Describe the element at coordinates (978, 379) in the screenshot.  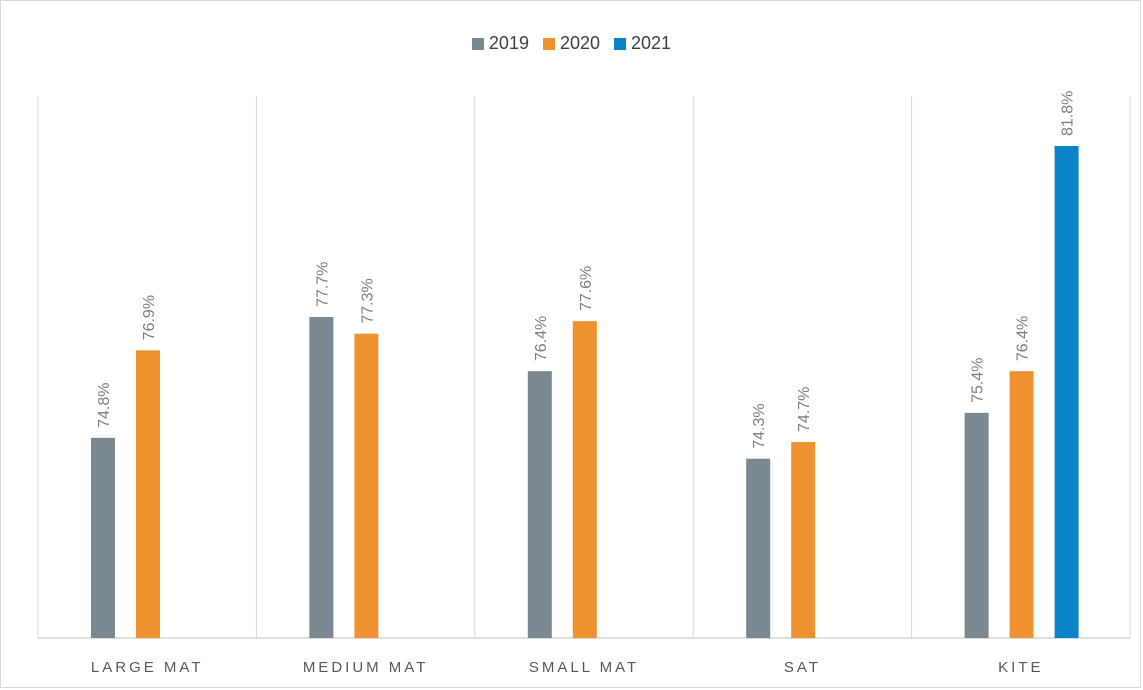
I see `data-label-2019-4: 75.4%` at that location.